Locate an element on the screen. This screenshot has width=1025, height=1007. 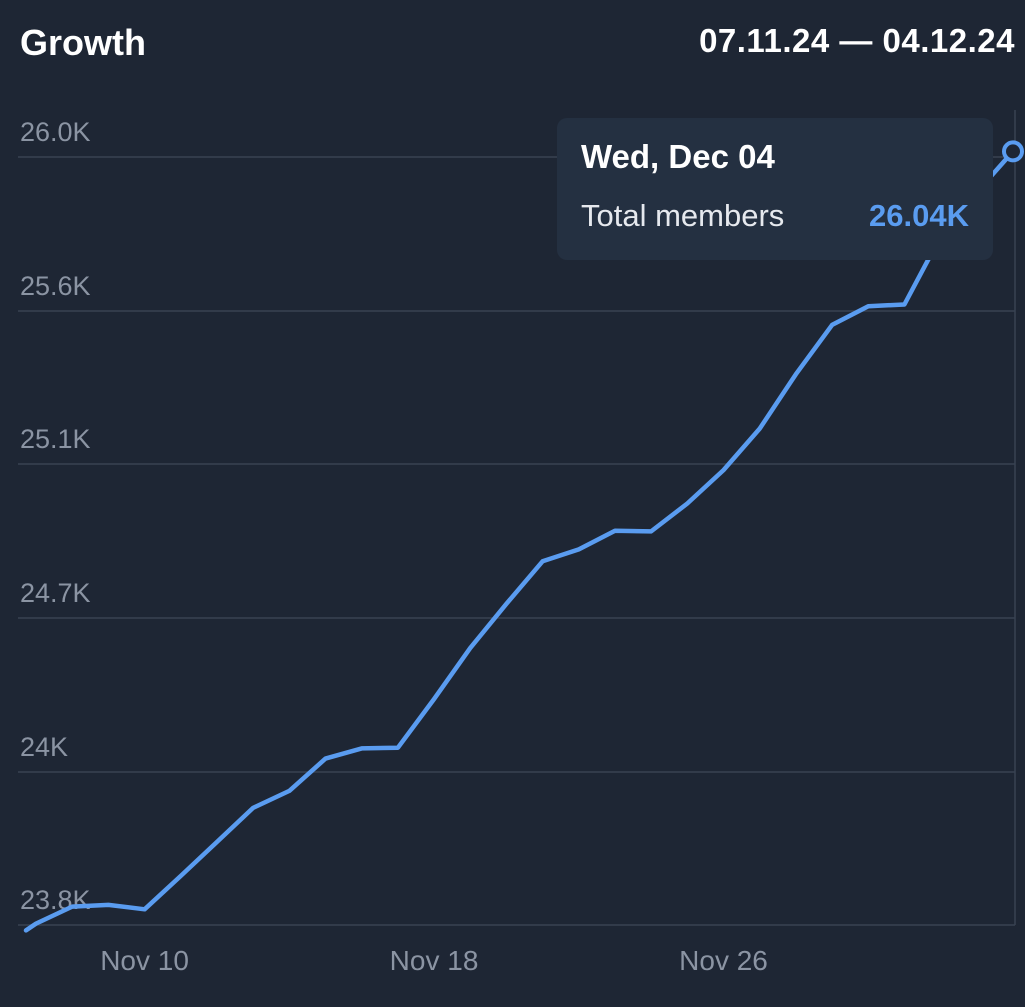
y-axis-ticks: 26.0K 25.6K 25.1K 24.7K 24K 23.8K is located at coordinates (55, 516).